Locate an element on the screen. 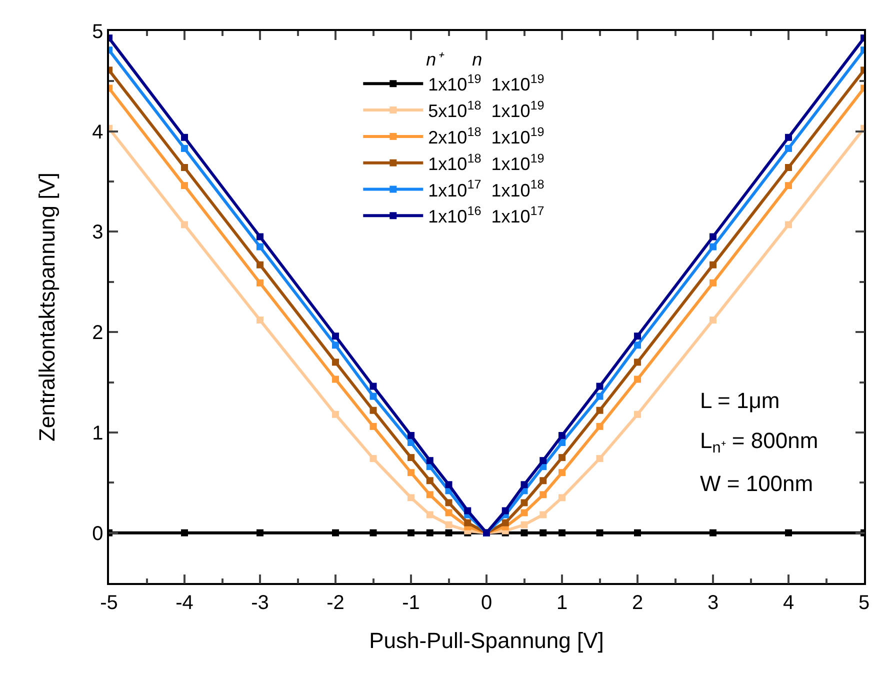  y-tick-label: 5 is located at coordinates (98, 32).